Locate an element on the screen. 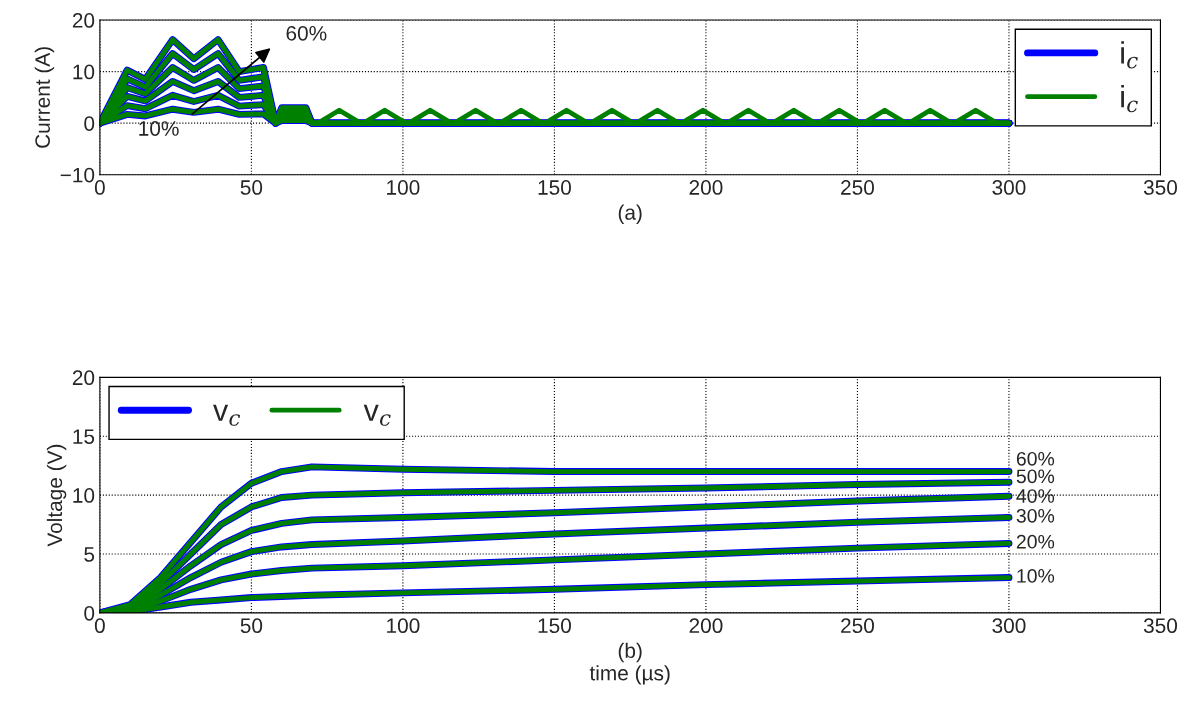 Image resolution: width=1189 pixels, height=716 pixels. annotation: 20% is located at coordinates (1035, 541).